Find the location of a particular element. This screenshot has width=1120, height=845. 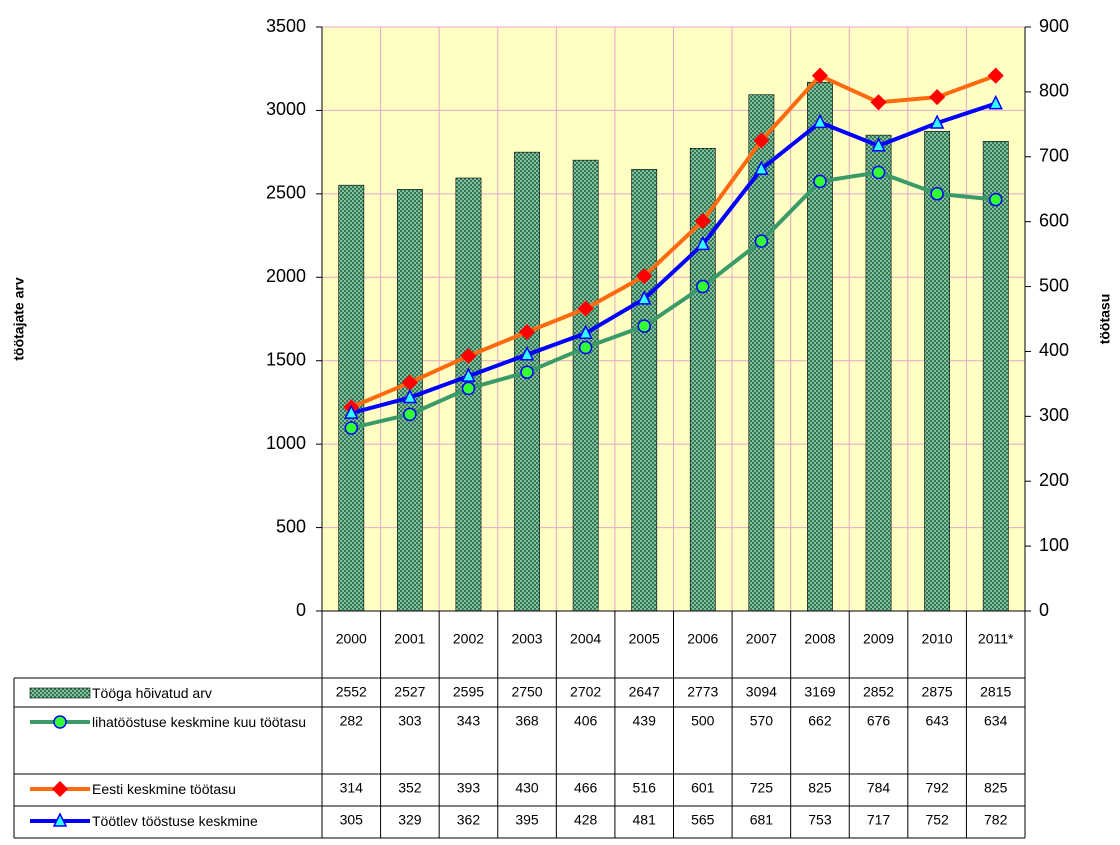

legend-label: Eesti keskmine töötasu is located at coordinates (164, 789).